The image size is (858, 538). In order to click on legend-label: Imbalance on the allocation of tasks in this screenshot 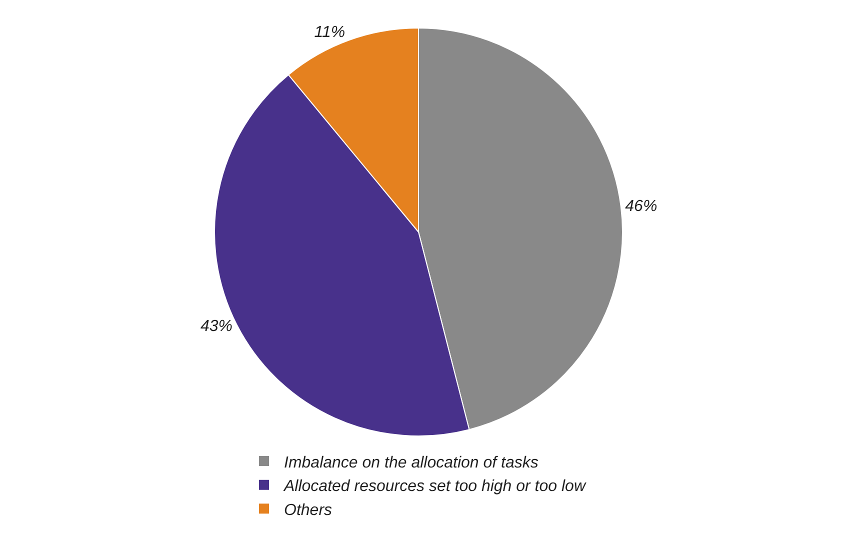, I will do `click(411, 463)`.